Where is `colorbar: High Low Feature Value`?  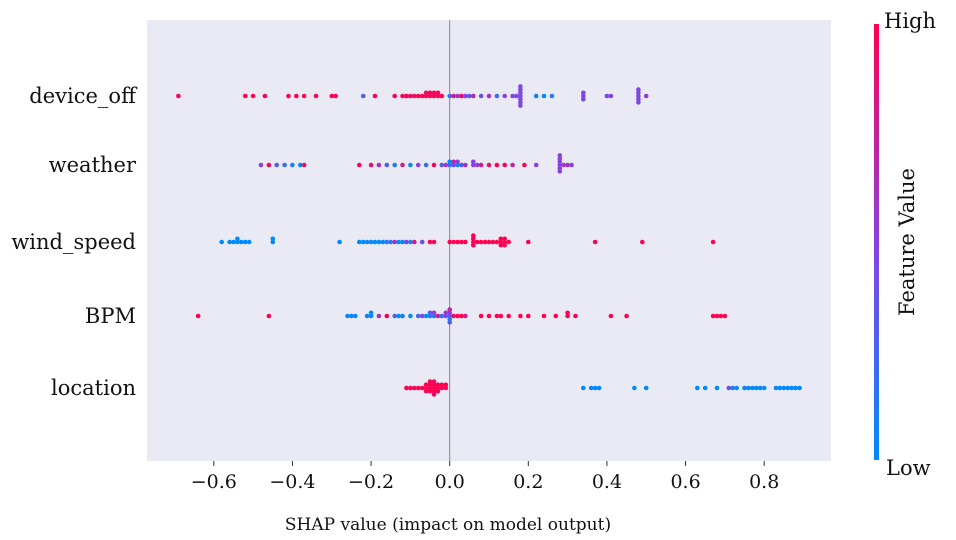
colorbar: High Low Feature Value is located at coordinates (905, 244).